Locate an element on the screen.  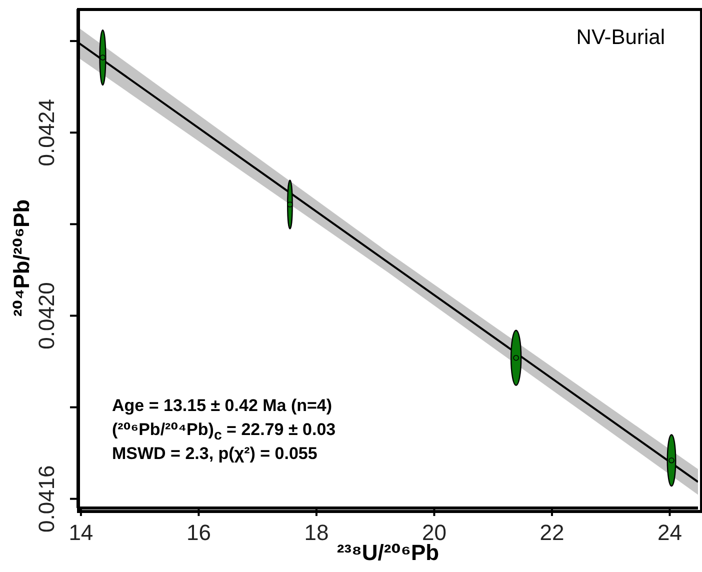
annotation: NV-Burial is located at coordinates (620, 38).